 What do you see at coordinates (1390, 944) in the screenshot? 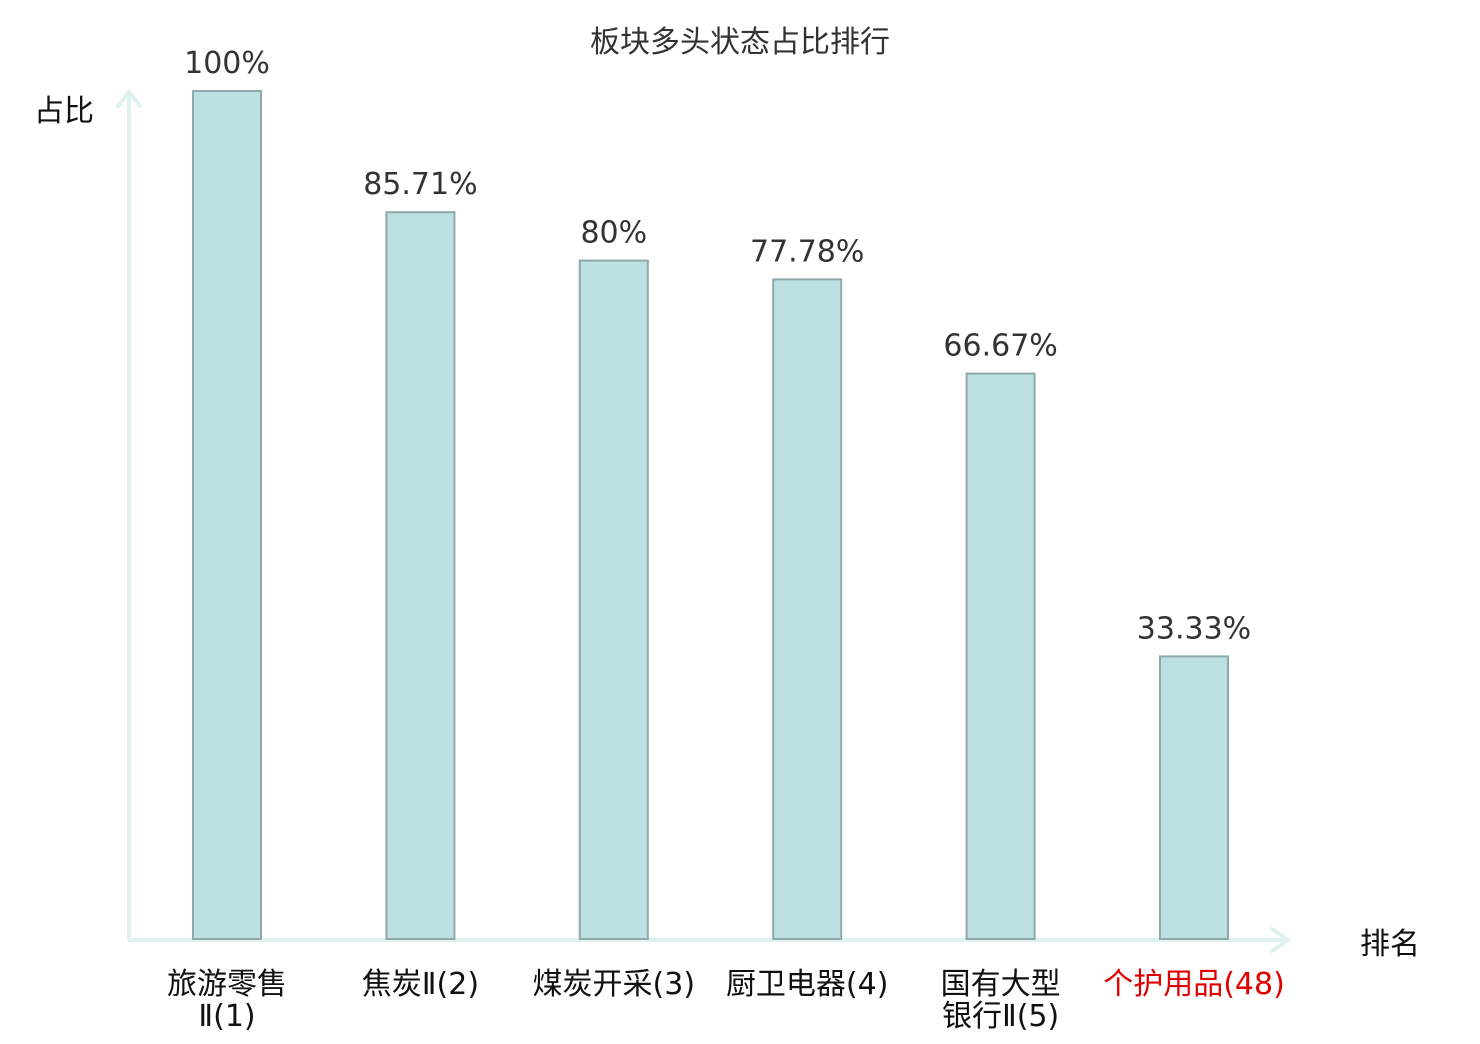
I see `x-axis-label: 排名` at bounding box center [1390, 944].